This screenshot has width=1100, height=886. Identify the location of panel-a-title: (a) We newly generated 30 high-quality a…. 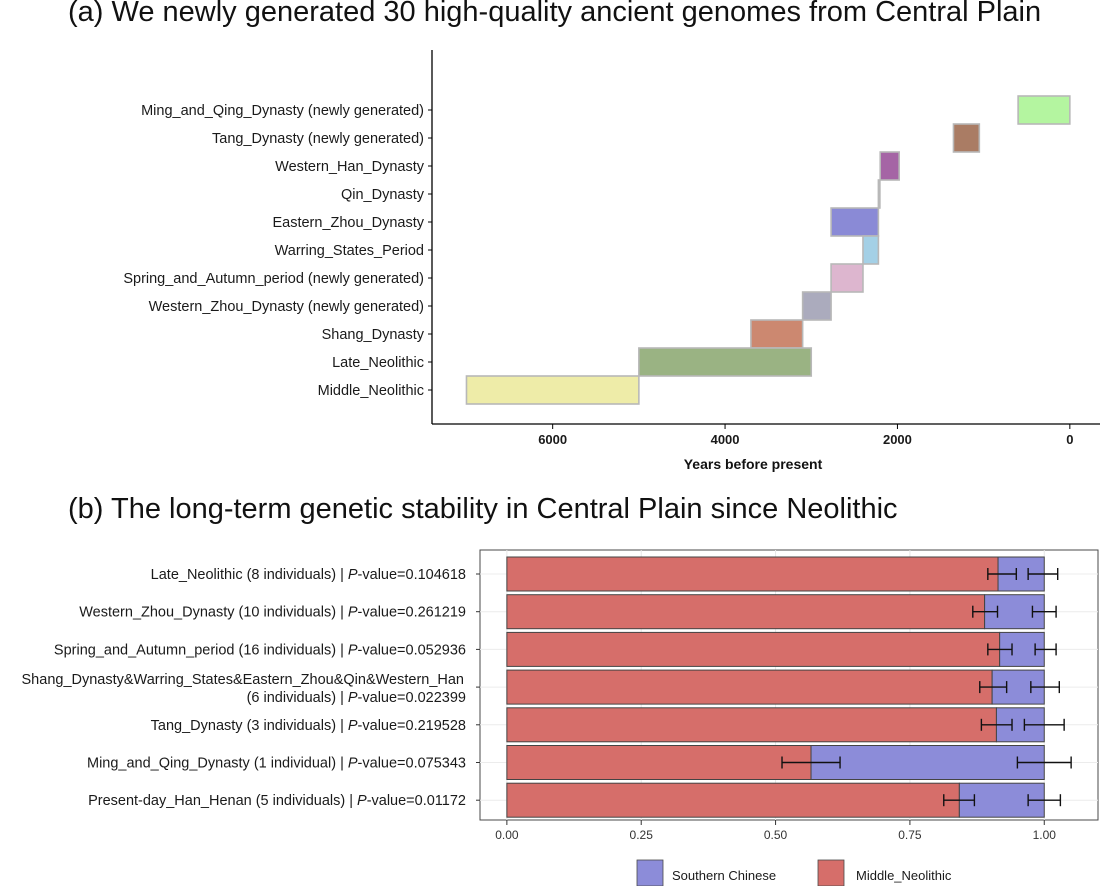
(554, 14).